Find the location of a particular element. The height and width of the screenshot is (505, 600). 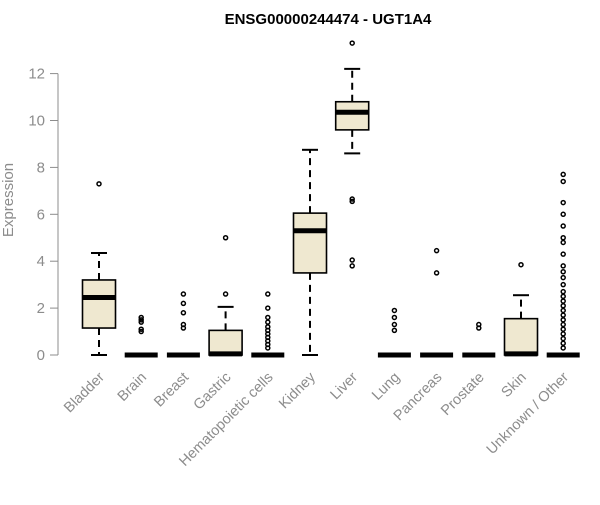

x-category-label: Kidney is located at coordinates (297, 390).